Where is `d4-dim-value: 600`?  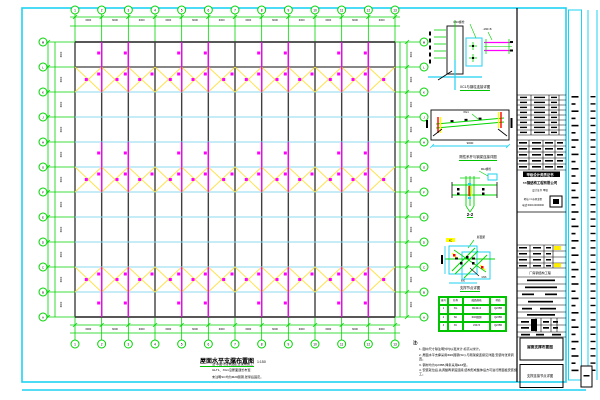
d4-dim-value: 600 is located at coordinates (463, 281).